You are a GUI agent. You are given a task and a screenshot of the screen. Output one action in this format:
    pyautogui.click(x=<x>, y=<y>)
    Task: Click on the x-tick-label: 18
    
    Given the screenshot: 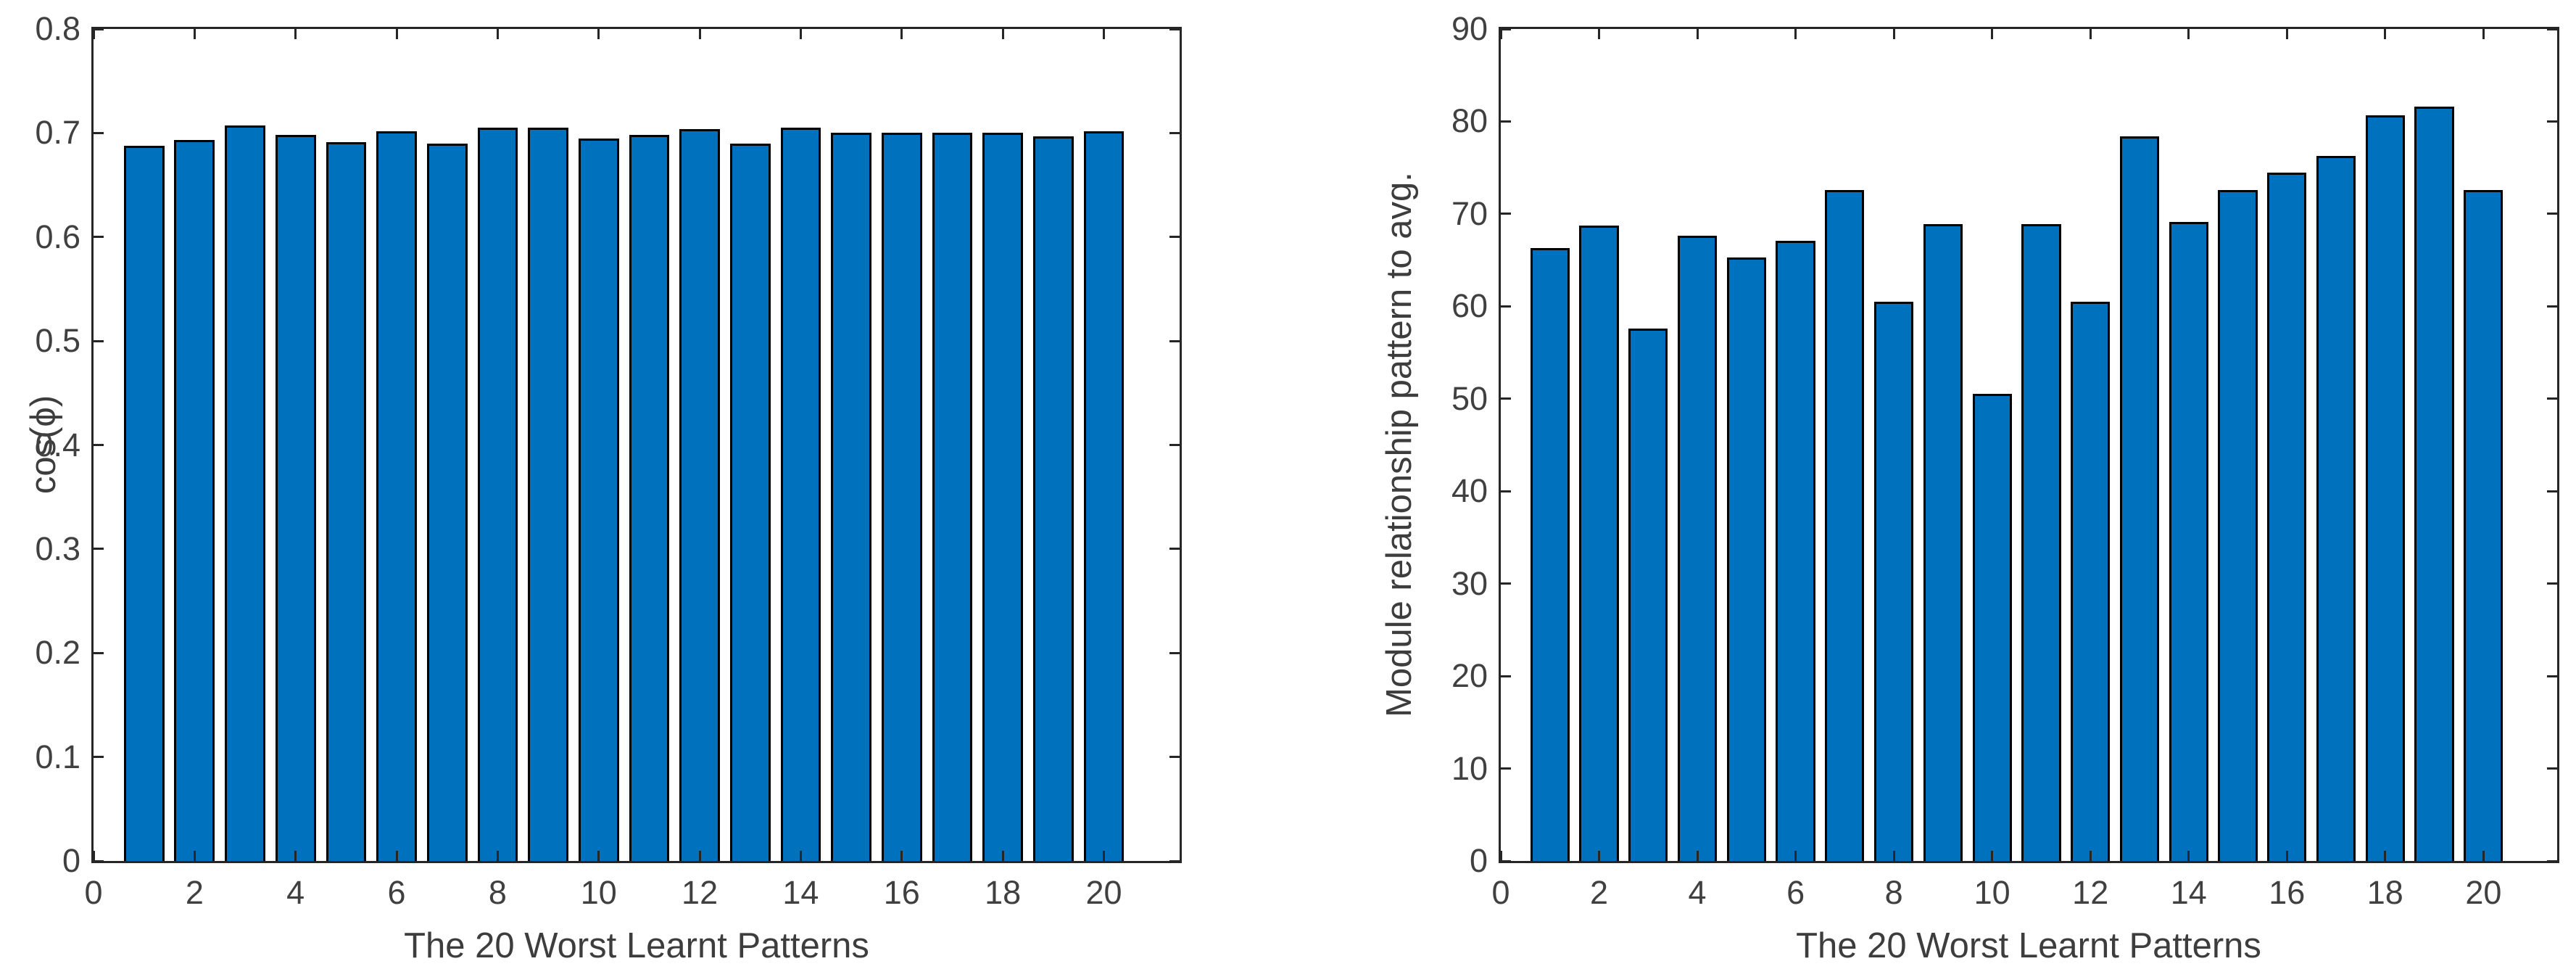 What is the action you would take?
    pyautogui.click(x=1003, y=892)
    